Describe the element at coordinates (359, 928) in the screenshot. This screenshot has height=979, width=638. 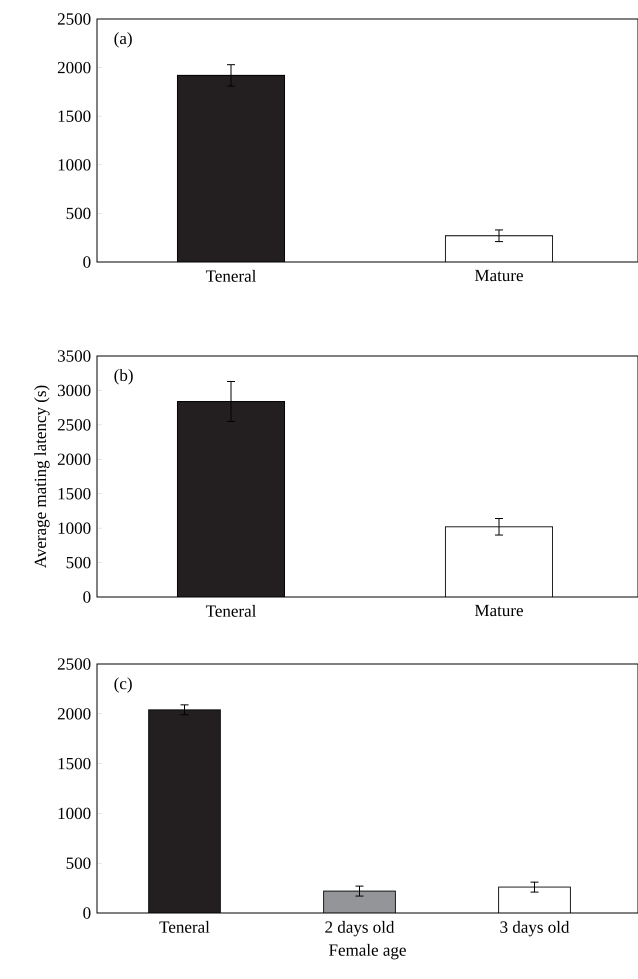
I see `x-tick-label: 2 days old` at that location.